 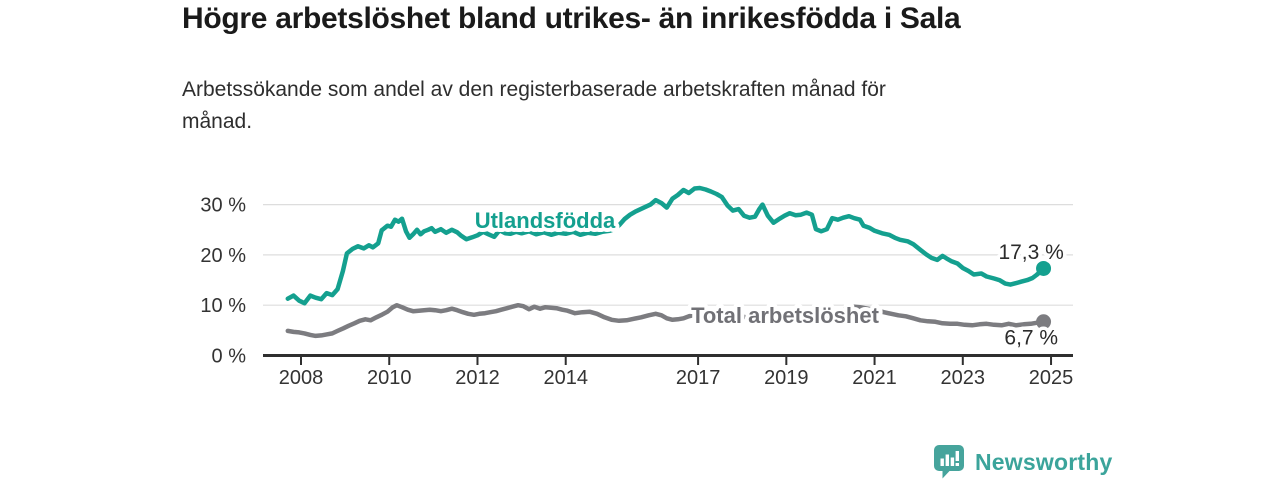 I want to click on y-tick-label-0: 0 %, so click(x=229, y=357).